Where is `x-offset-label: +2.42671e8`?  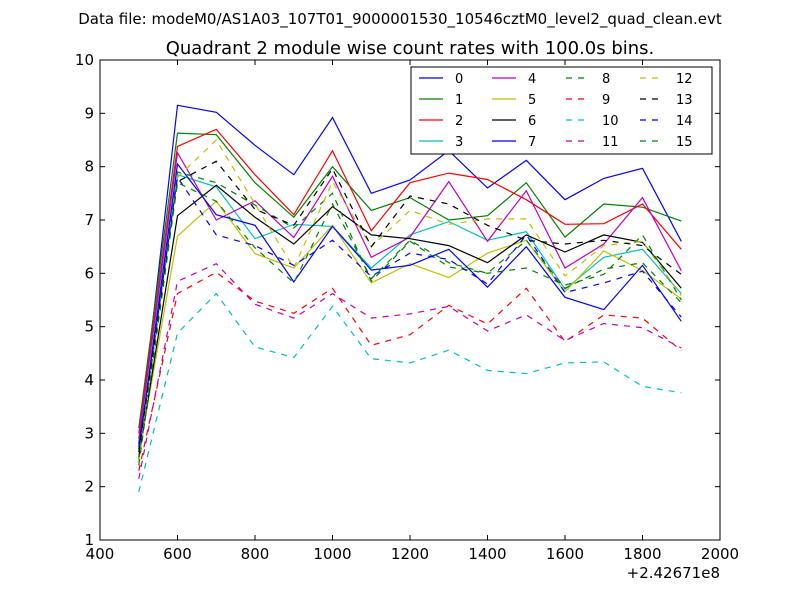
x-offset-label: +2.42671e8 is located at coordinates (673, 573).